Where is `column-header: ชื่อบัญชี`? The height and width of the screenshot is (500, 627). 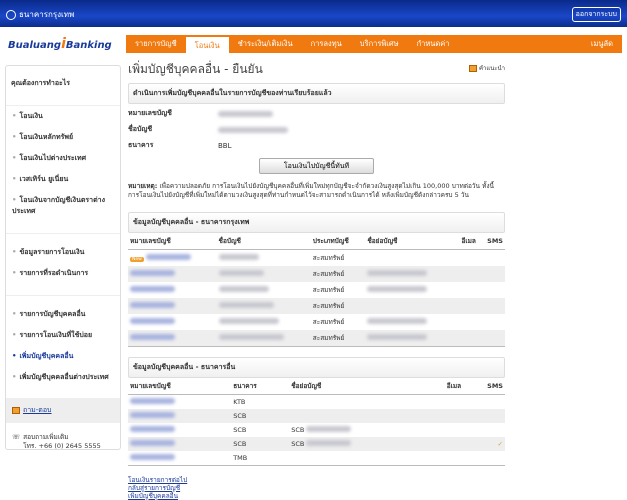
column-header: ชื่อบัญชี is located at coordinates (263, 241).